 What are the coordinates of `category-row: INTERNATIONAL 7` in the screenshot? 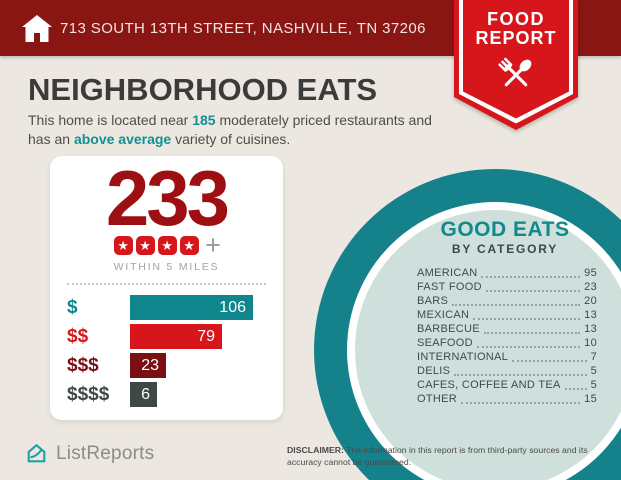 It's located at (507, 357).